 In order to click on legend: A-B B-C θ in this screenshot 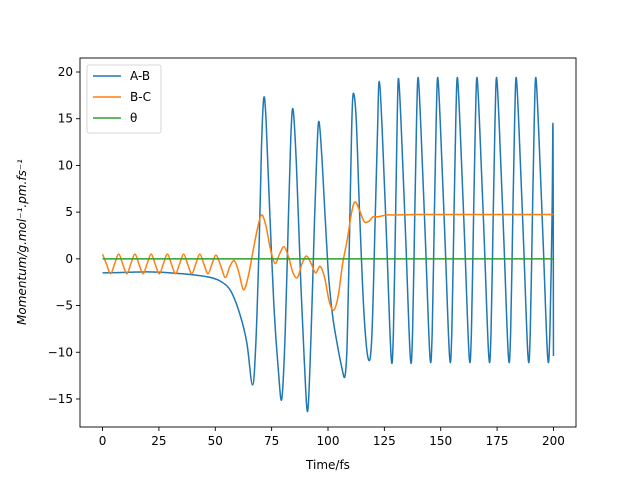, I will do `click(124, 99)`.